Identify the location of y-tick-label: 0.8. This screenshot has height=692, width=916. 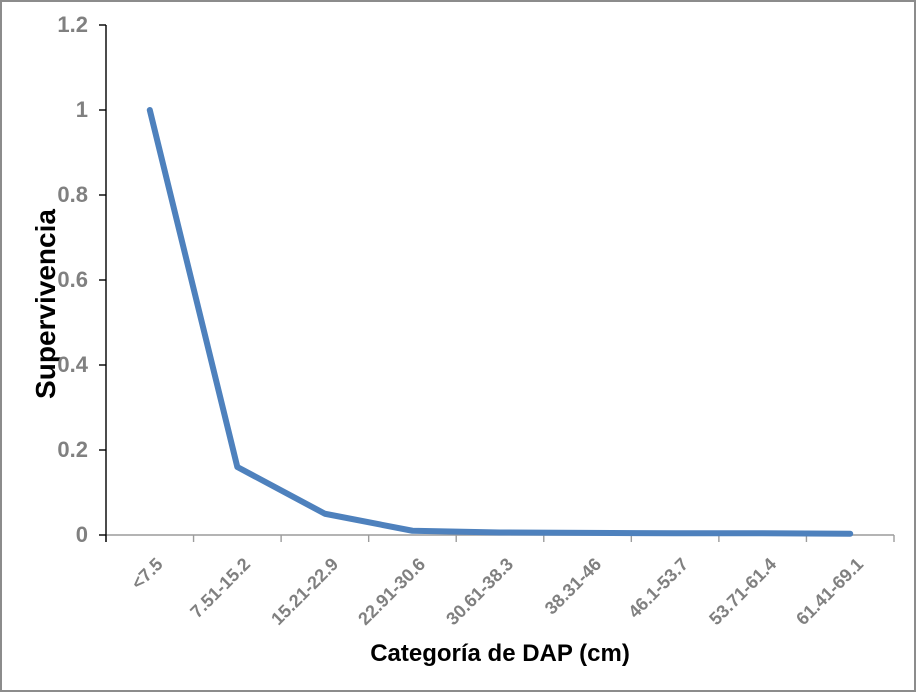
(72, 194).